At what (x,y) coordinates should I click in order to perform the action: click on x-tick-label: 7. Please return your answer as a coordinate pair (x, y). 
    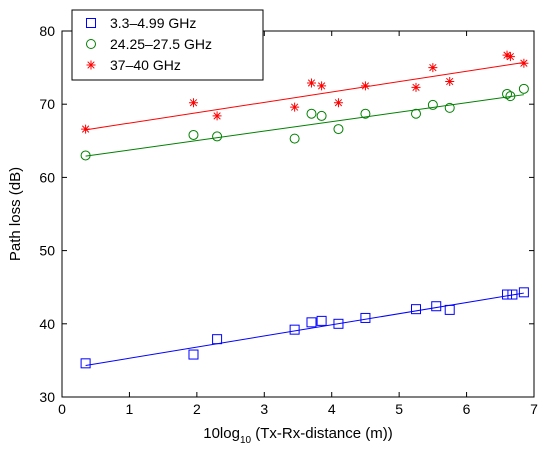
    Looking at the image, I should click on (534, 409).